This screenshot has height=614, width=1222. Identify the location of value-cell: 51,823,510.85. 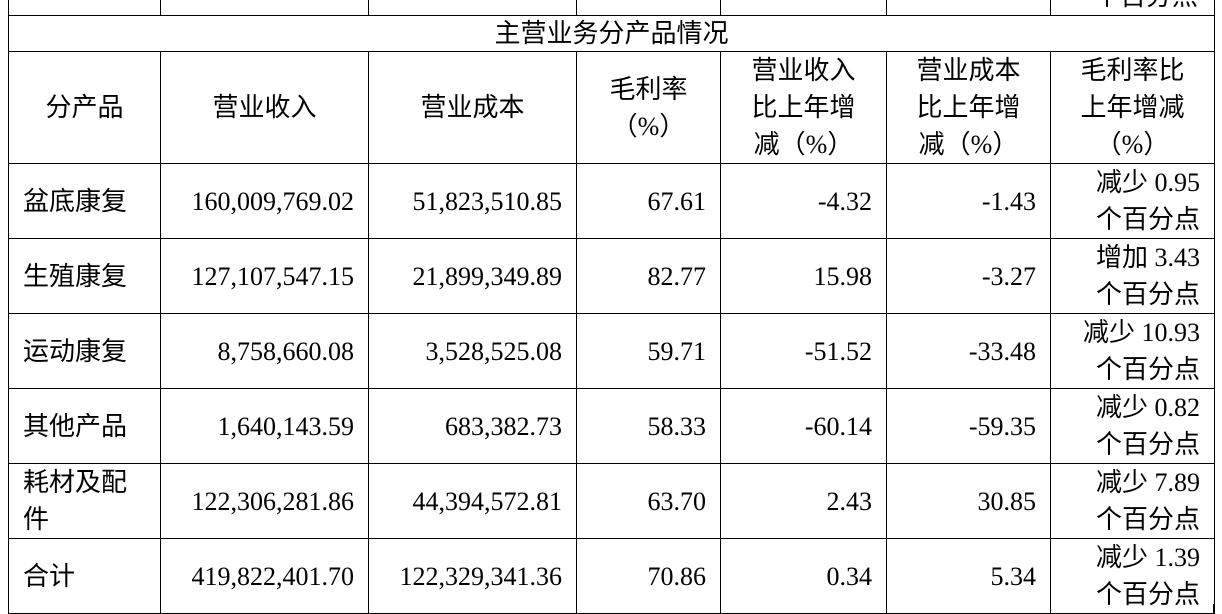
(472, 201).